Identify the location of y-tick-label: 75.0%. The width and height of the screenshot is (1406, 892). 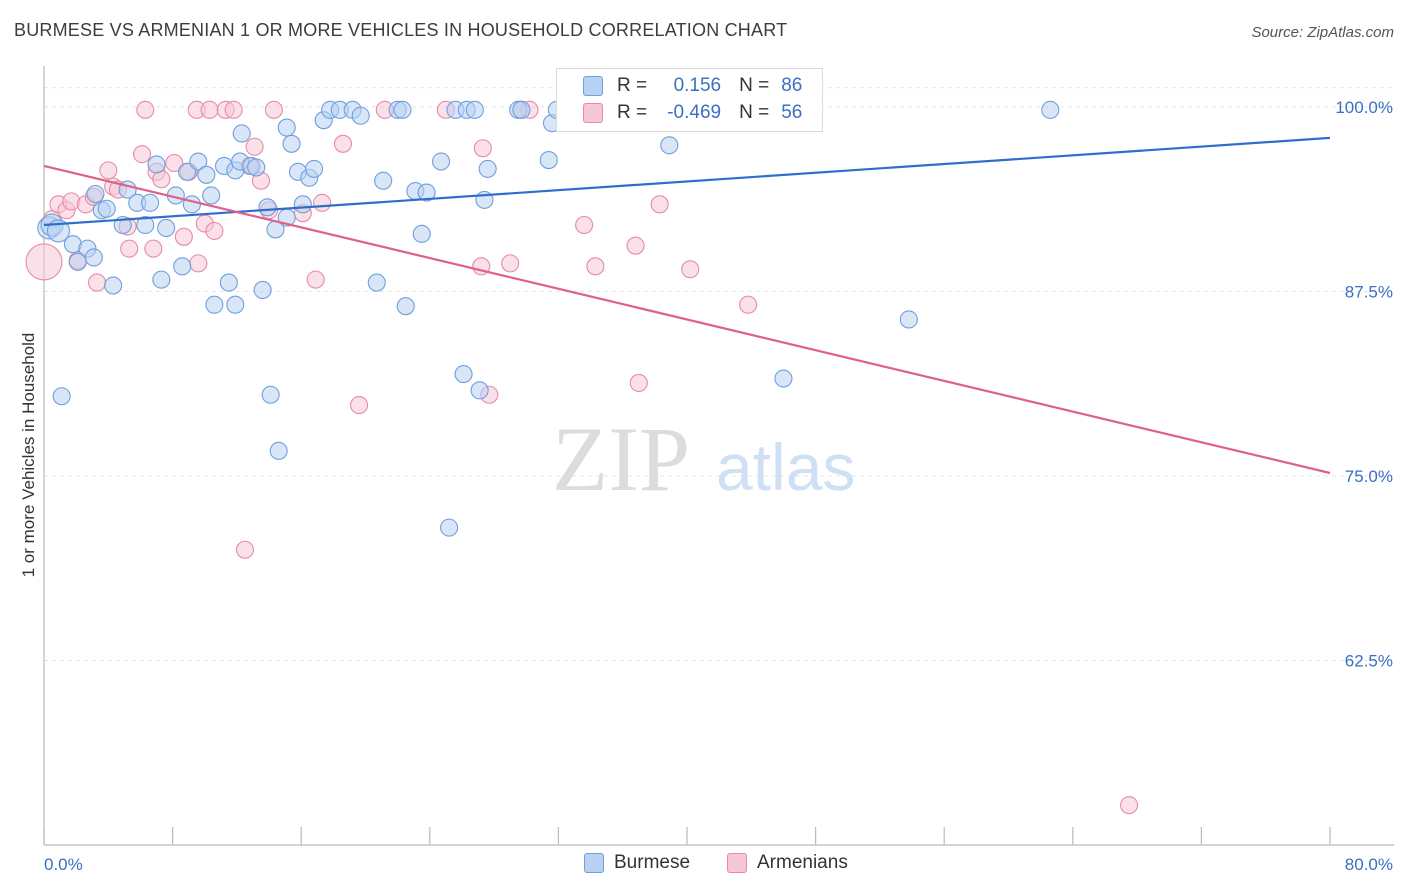
(1369, 476).